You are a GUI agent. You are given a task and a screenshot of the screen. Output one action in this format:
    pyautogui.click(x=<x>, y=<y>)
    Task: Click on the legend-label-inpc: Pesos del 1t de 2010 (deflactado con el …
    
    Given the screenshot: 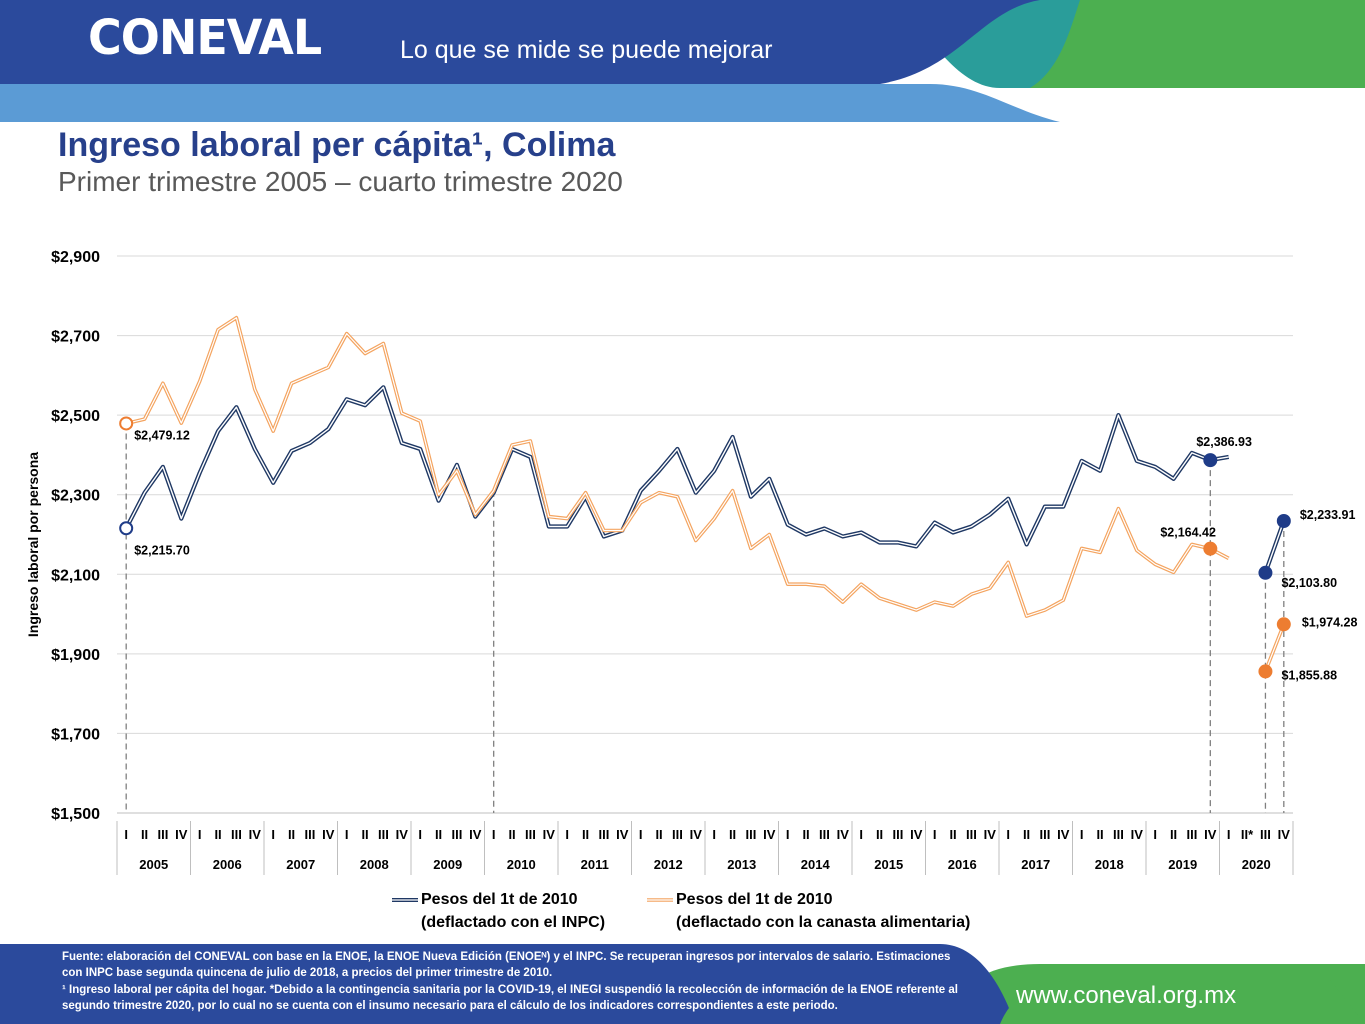 What is the action you would take?
    pyautogui.click(x=513, y=911)
    